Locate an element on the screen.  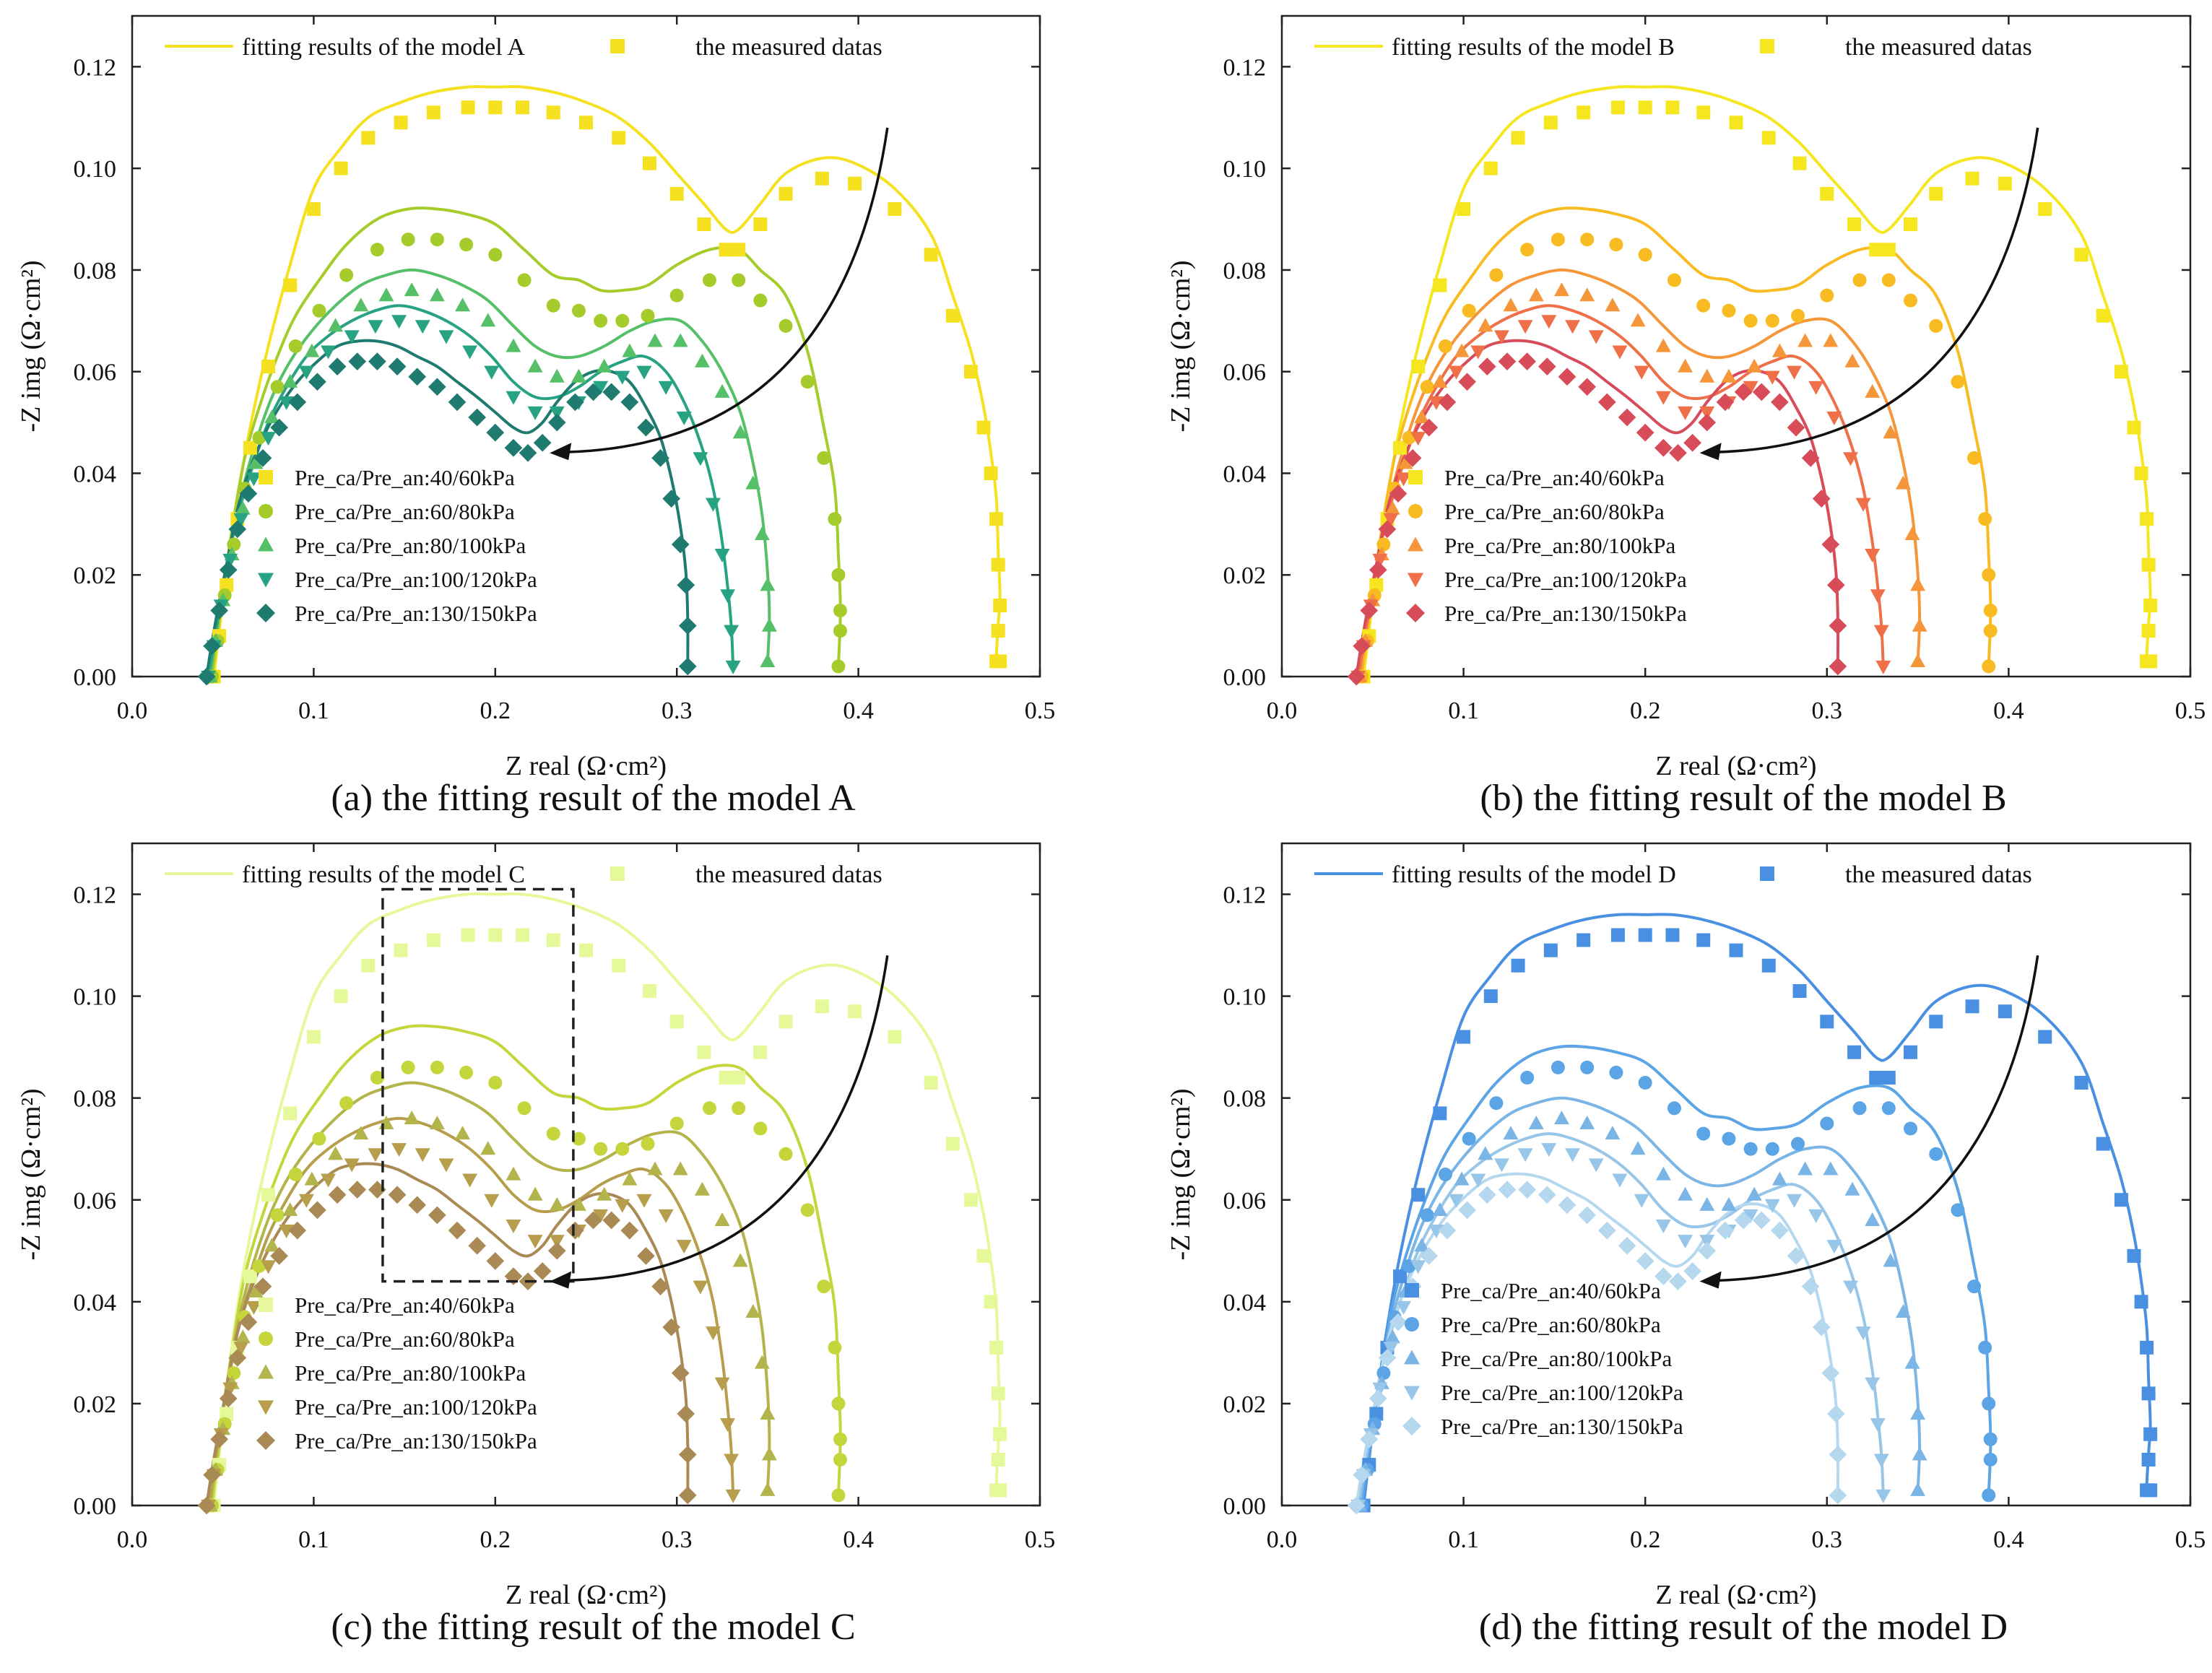
y-axis-label: -Z img (Ω·cm²) is located at coordinates (31, 1174).